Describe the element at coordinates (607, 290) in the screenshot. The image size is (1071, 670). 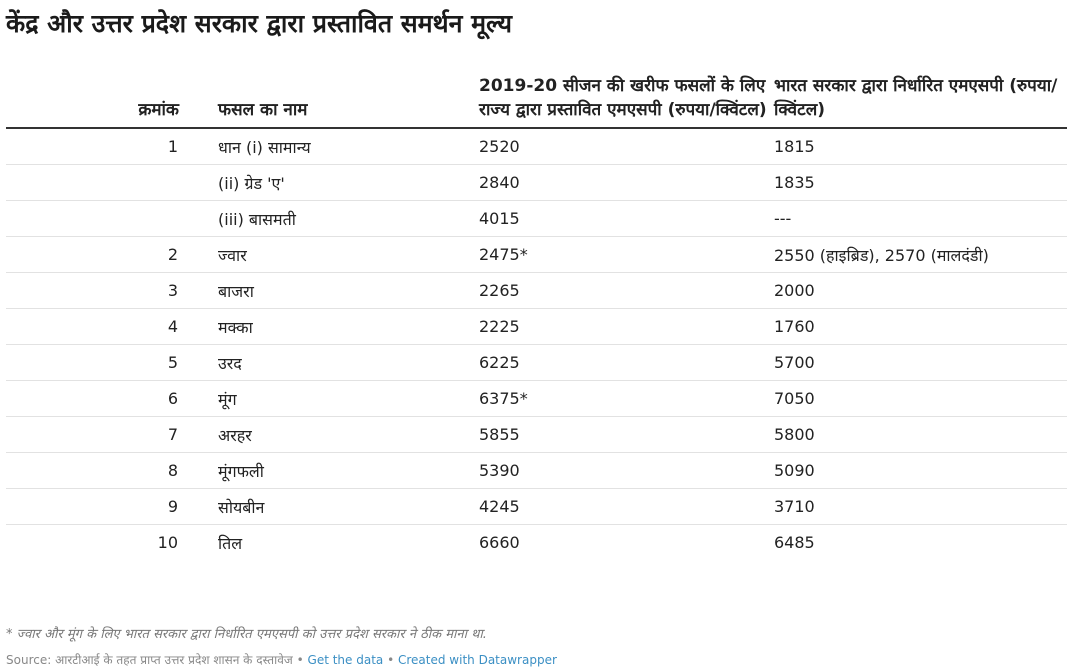
I see `cell-state-msp: 2265` at that location.